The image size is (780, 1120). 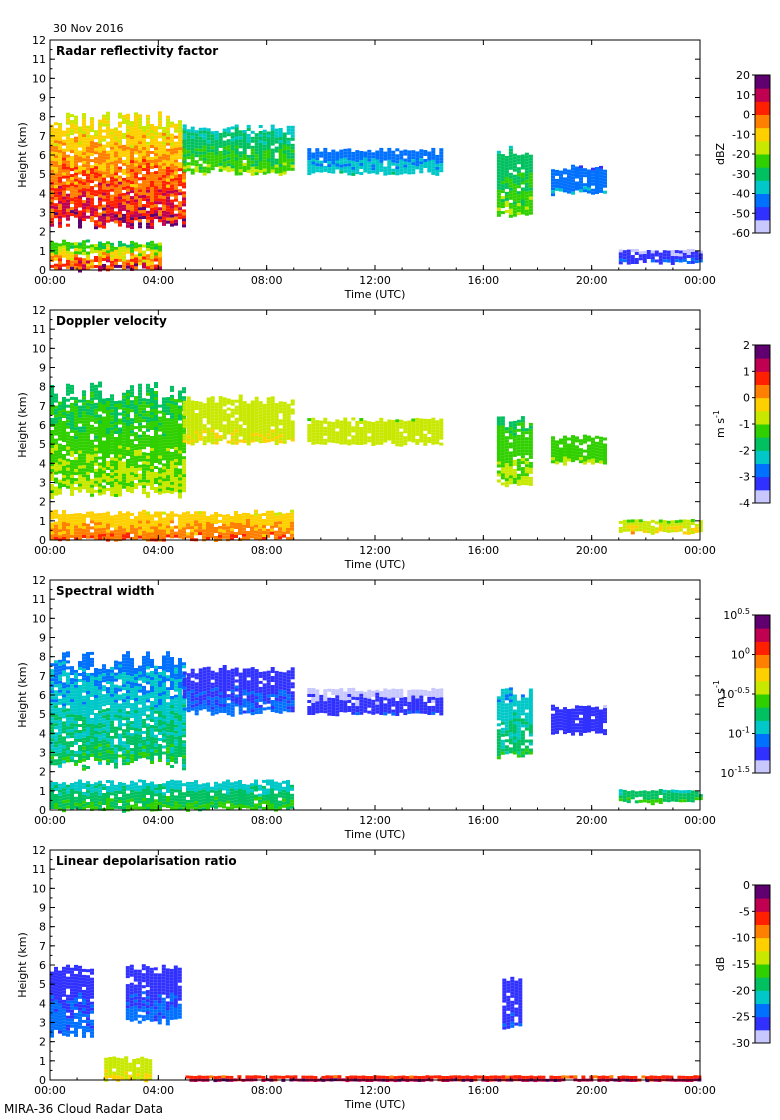 What do you see at coordinates (514, 452) in the screenshot?
I see `heatmap-region` at bounding box center [514, 452].